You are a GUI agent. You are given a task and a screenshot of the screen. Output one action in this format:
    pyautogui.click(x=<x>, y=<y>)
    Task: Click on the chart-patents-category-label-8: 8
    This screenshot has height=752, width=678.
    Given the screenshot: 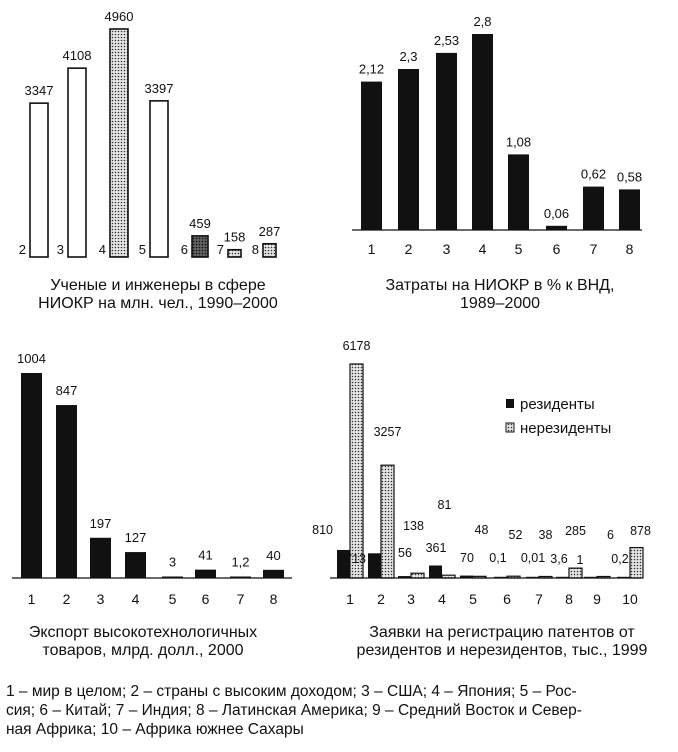 What is the action you would take?
    pyautogui.click(x=569, y=599)
    